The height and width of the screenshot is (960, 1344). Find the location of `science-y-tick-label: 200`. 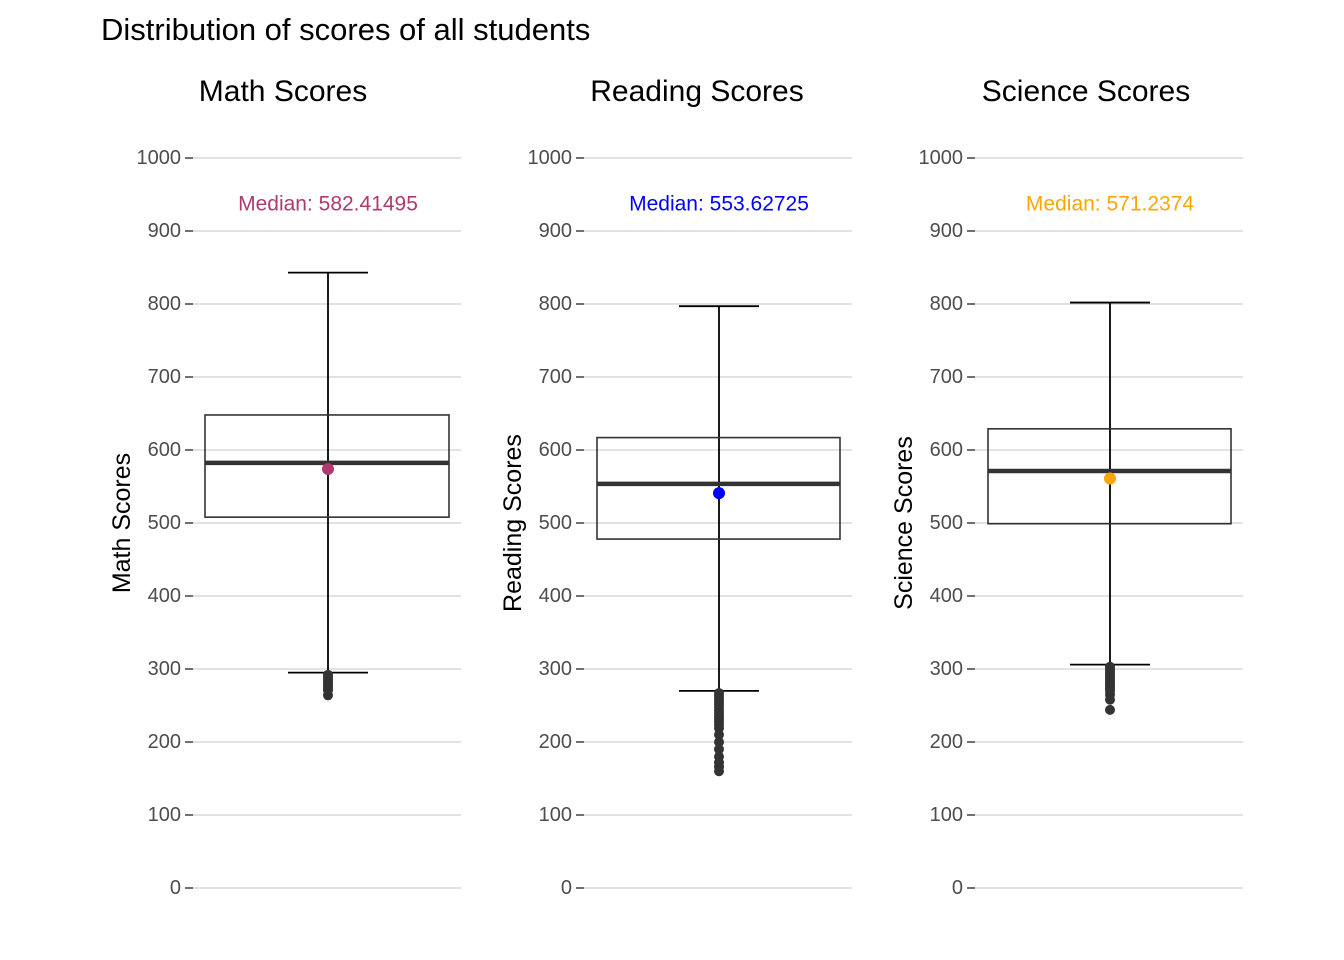

science-y-tick-label: 200 is located at coordinates (946, 742).